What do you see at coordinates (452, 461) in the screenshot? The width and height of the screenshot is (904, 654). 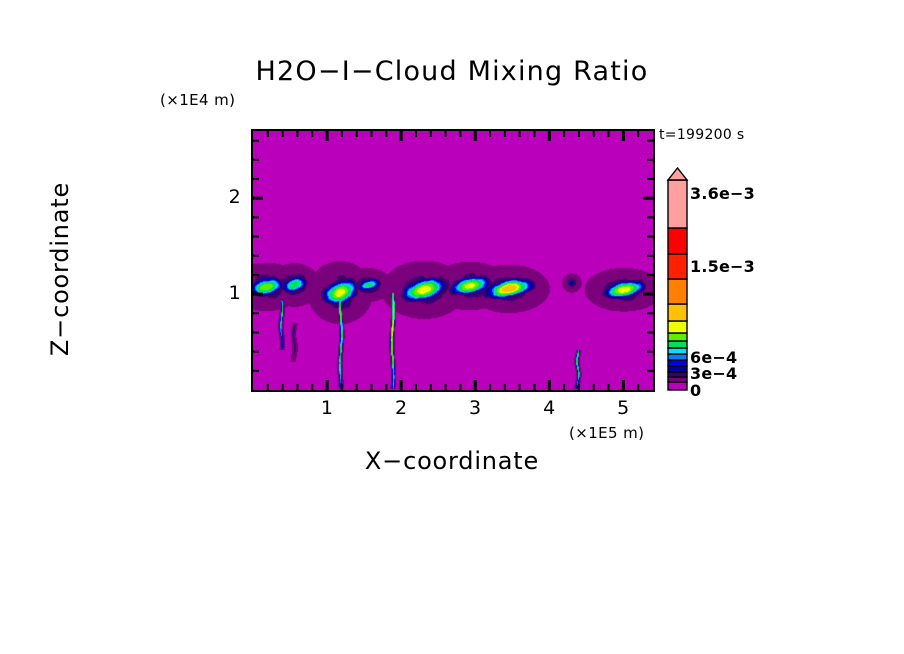 I see `x-axis-title: X−coordinate` at bounding box center [452, 461].